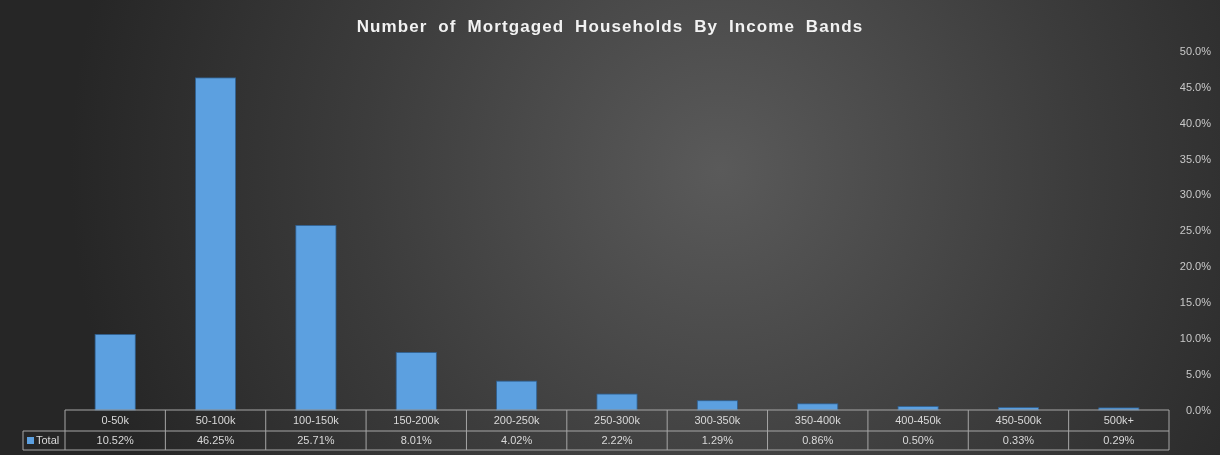 This screenshot has width=1220, height=455. I want to click on y-tick-label: 15.0%, so click(1195, 302).